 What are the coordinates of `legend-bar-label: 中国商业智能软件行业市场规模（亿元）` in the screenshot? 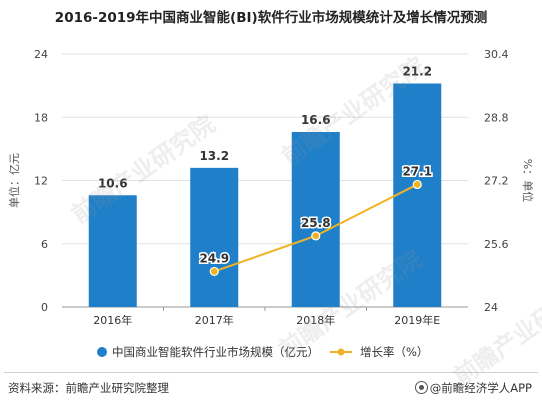 It's located at (215, 352).